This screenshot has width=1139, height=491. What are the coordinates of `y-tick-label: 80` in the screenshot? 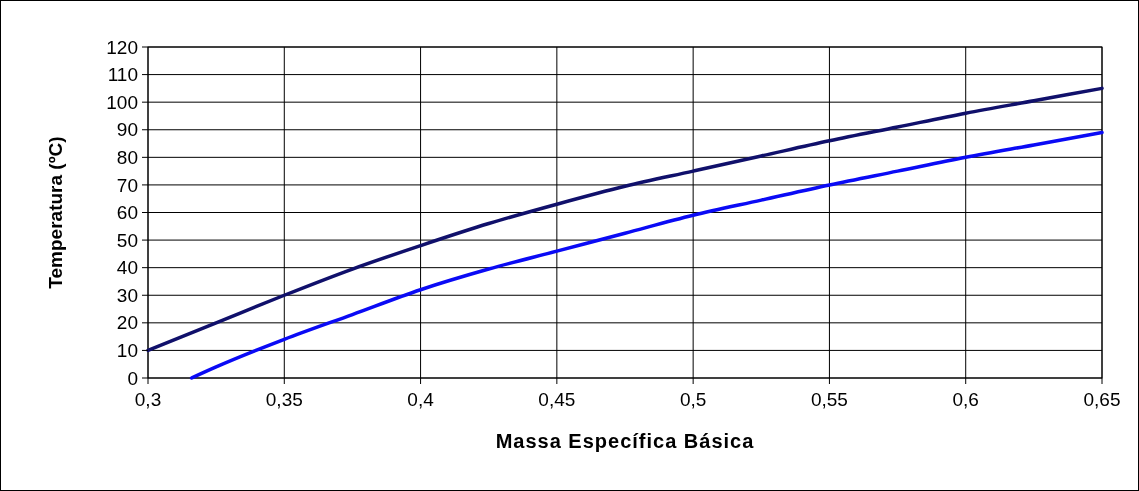 It's located at (127, 157).